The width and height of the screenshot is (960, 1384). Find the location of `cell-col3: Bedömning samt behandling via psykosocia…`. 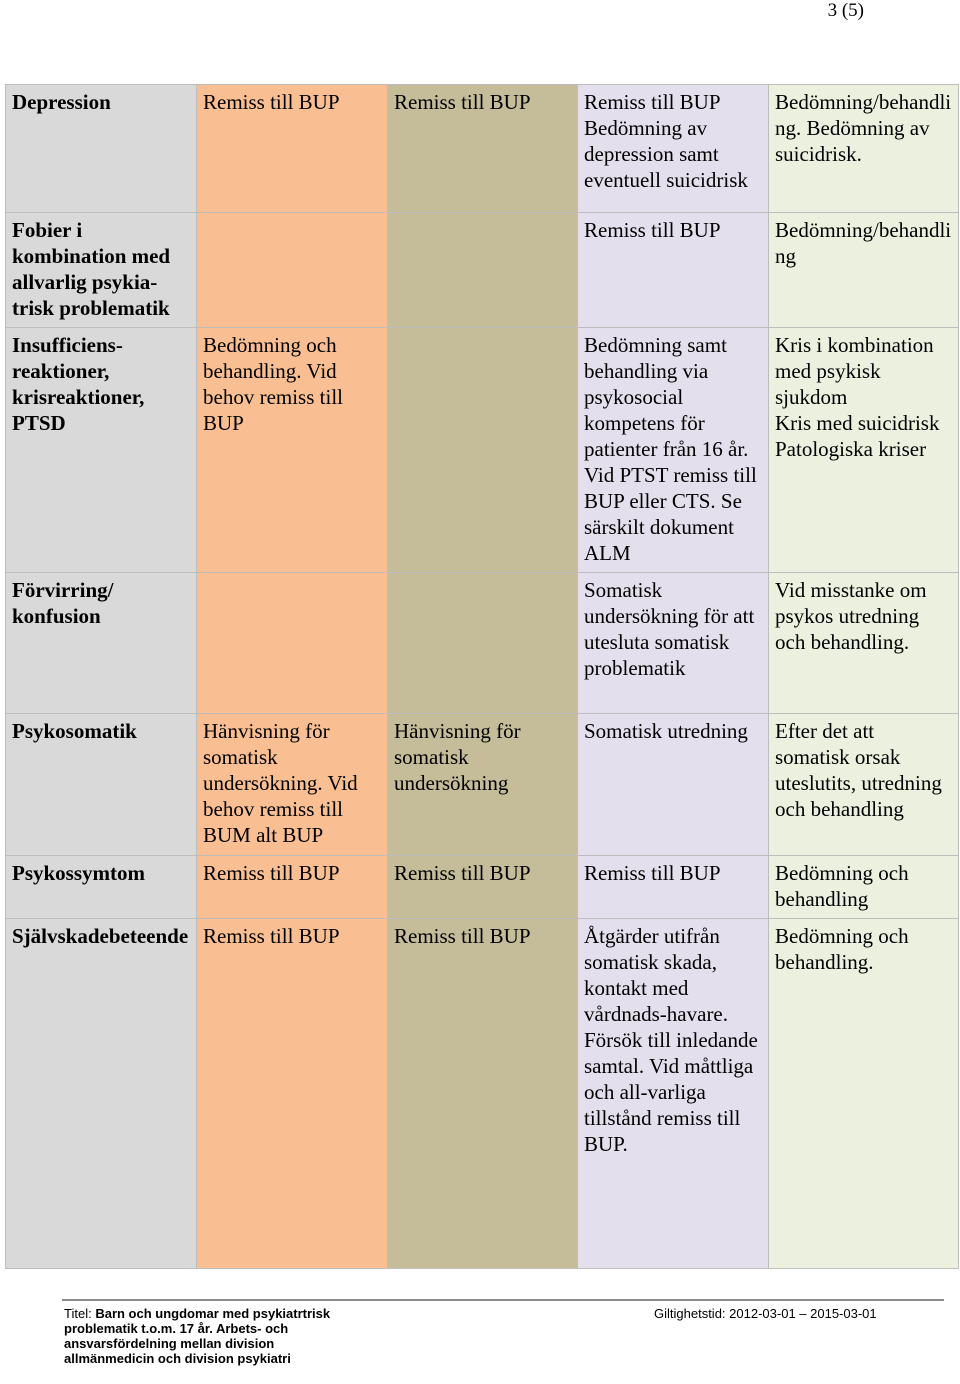

cell-col3: Bedömning samt behandling via psykosocia… is located at coordinates (673, 450).